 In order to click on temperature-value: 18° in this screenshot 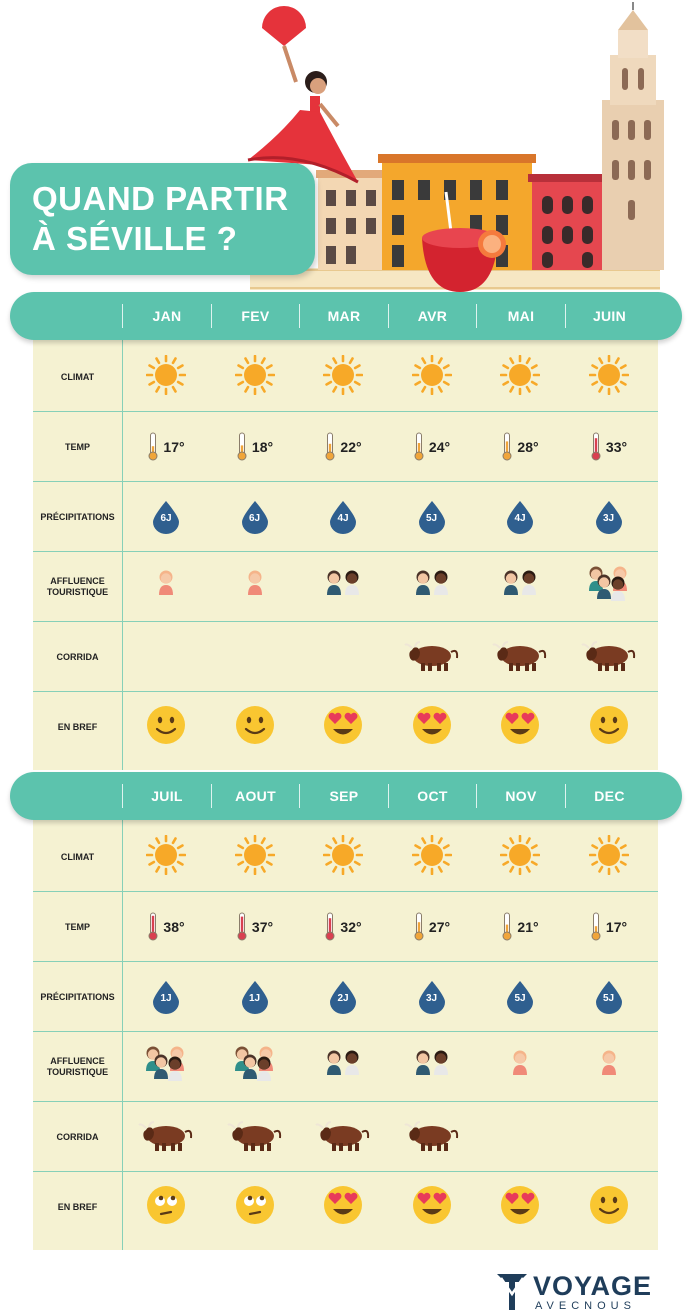, I will do `click(262, 447)`.